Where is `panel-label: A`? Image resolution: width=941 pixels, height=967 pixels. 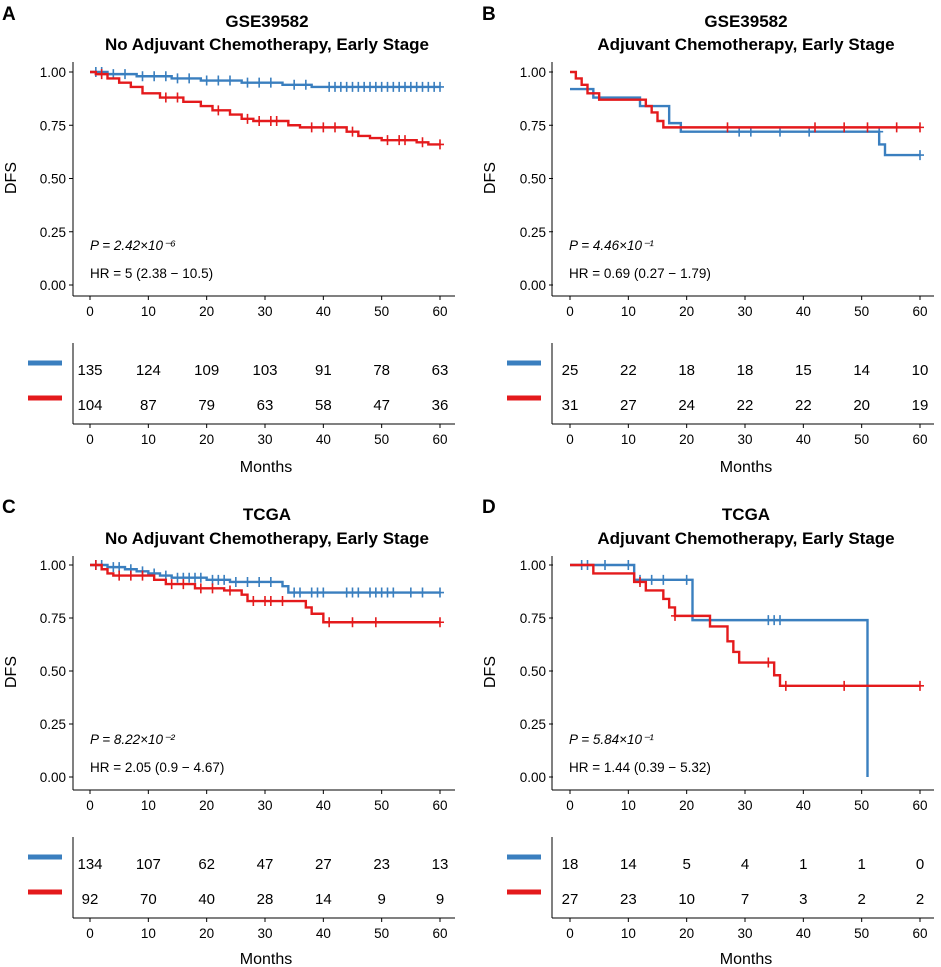 panel-label: A is located at coordinates (9, 14).